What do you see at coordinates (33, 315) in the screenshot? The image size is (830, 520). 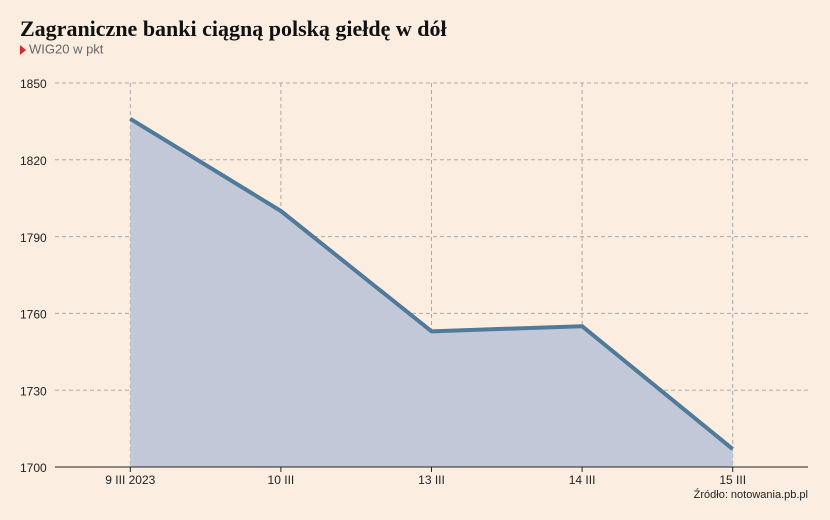 I see `y-tick-label: 1760` at bounding box center [33, 315].